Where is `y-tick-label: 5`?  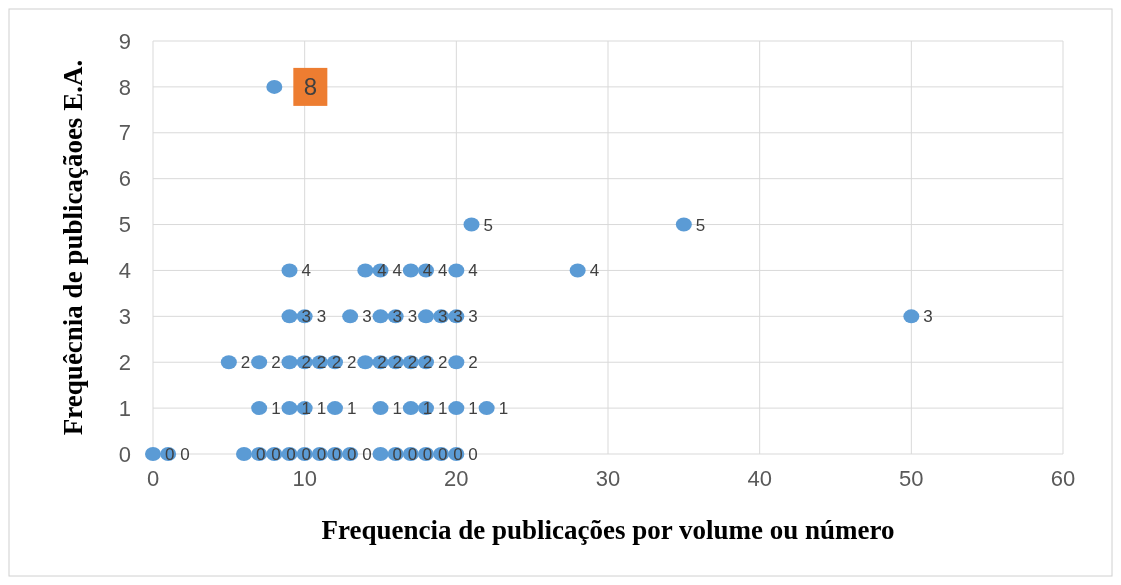
y-tick-label: 5 is located at coordinates (124, 225).